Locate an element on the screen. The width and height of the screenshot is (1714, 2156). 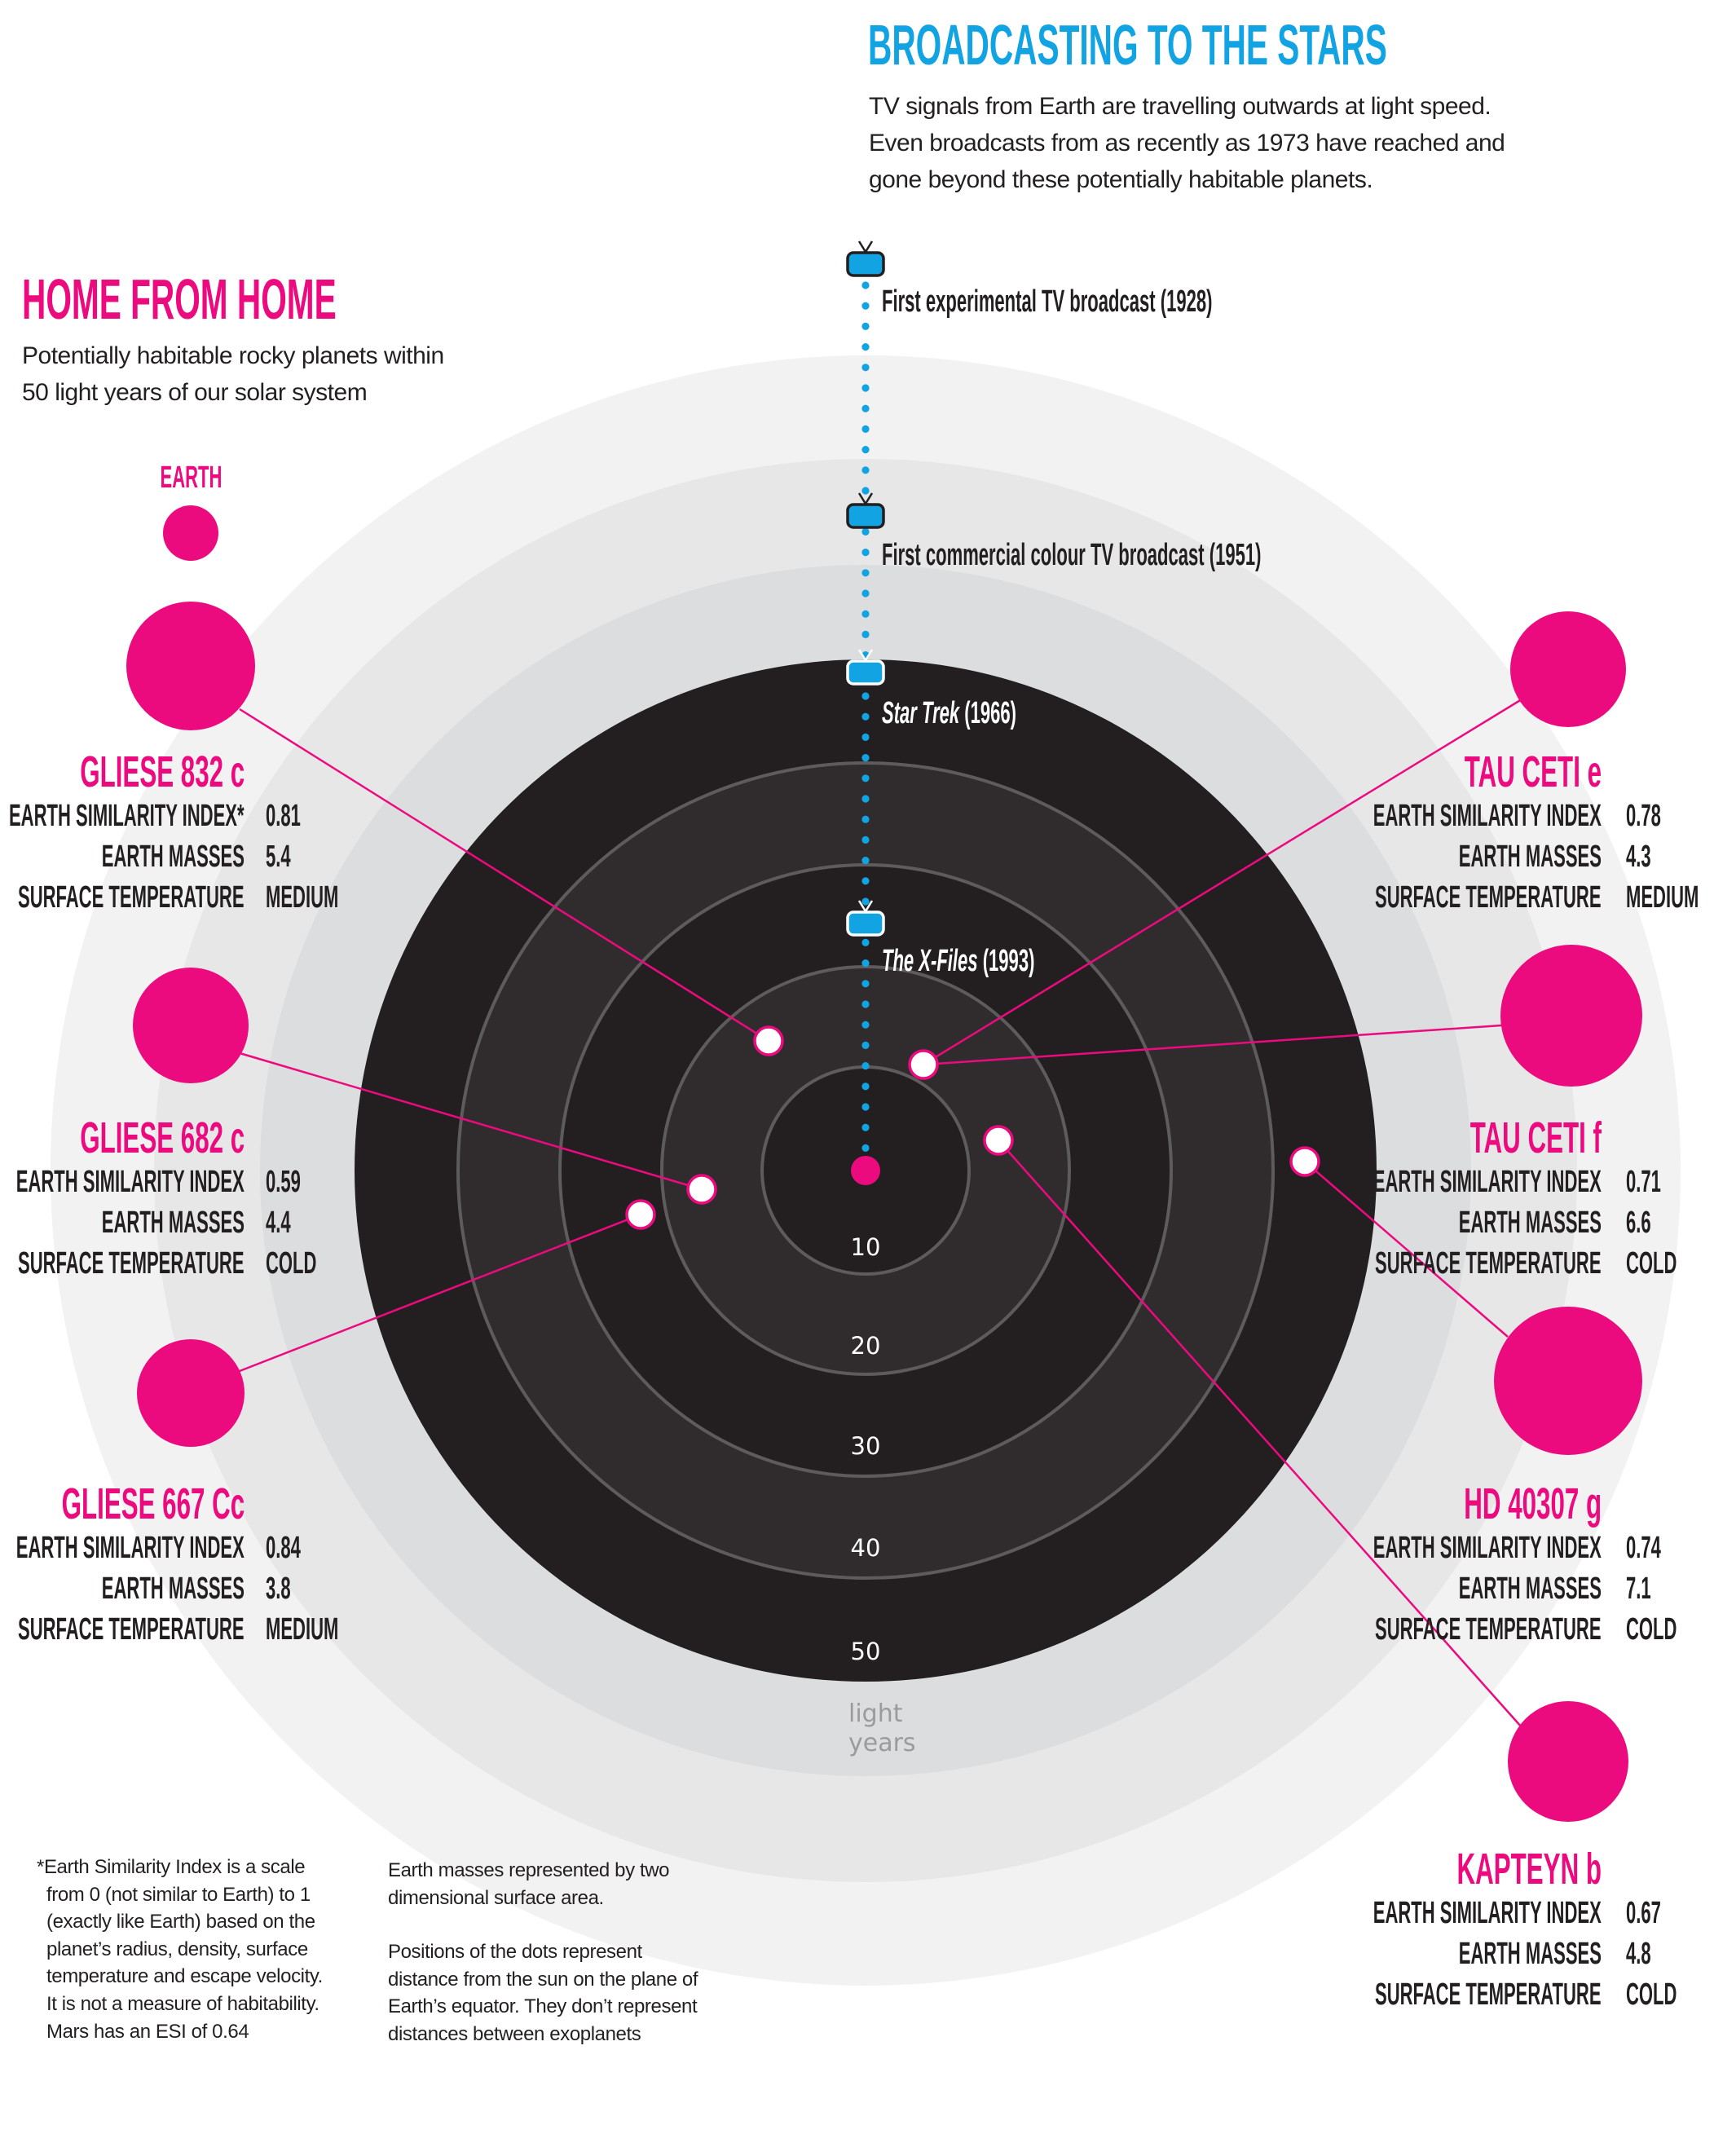
show-title: The X-Files is located at coordinates (930, 961).